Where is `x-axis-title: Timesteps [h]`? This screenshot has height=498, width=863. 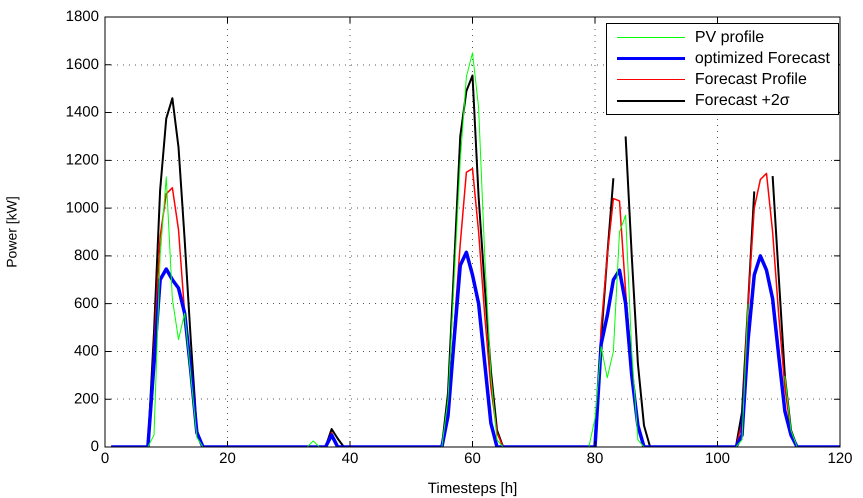
x-axis-title: Timesteps [h] is located at coordinates (473, 489).